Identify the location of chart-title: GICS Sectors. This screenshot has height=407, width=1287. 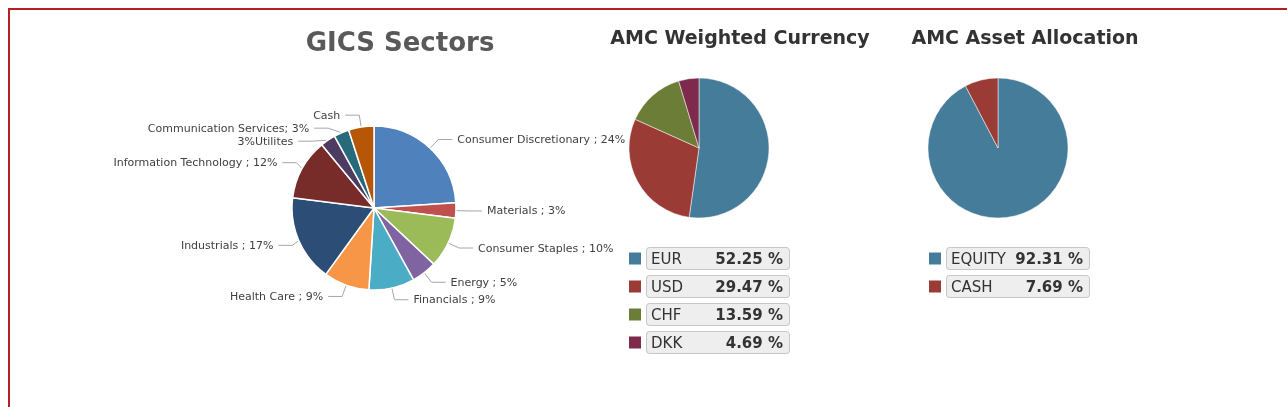
(400, 42).